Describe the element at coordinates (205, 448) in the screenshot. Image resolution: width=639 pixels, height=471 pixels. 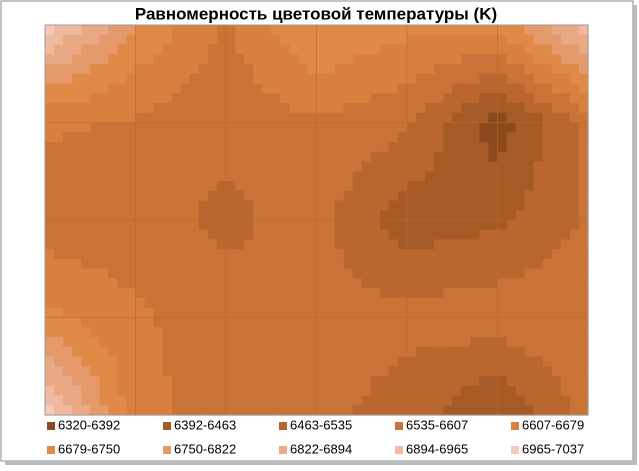
I see `legend-label: 6750-6822` at that location.